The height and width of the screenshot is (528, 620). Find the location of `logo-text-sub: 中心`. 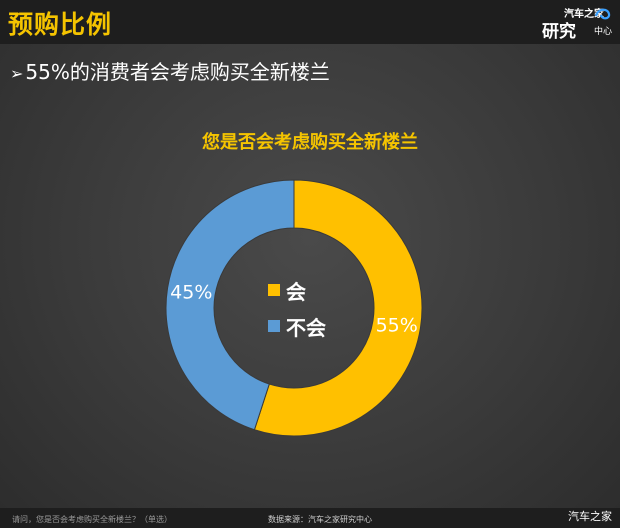

logo-text-sub: 中心 is located at coordinates (602, 32).